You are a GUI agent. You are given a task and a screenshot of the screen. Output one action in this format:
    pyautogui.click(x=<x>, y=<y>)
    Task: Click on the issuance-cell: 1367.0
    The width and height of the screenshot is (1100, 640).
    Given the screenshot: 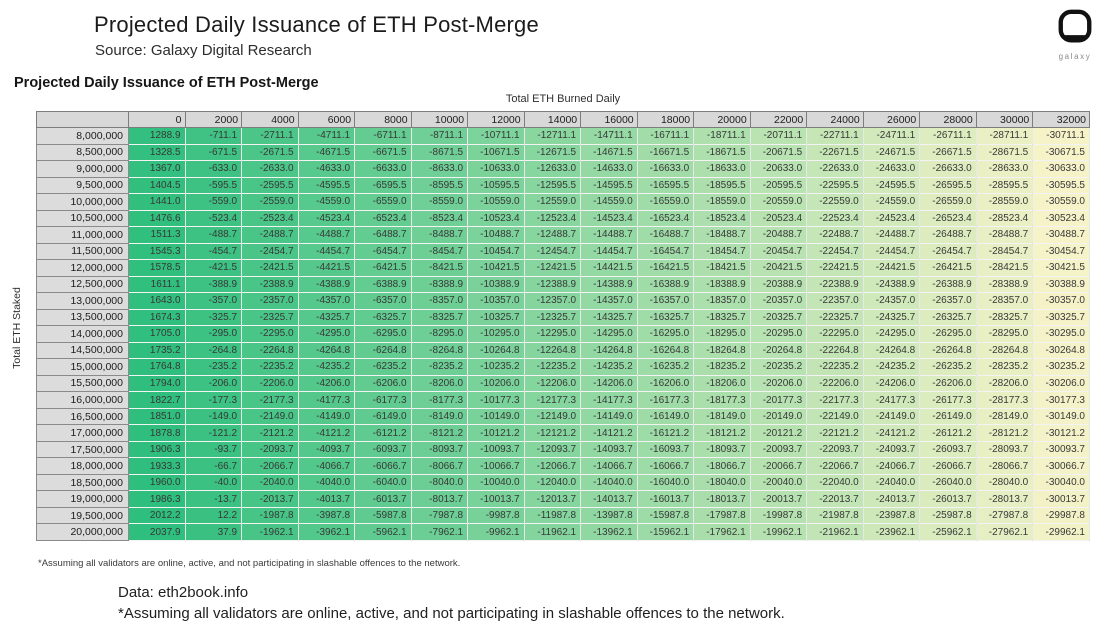 What is the action you would take?
    pyautogui.click(x=157, y=169)
    